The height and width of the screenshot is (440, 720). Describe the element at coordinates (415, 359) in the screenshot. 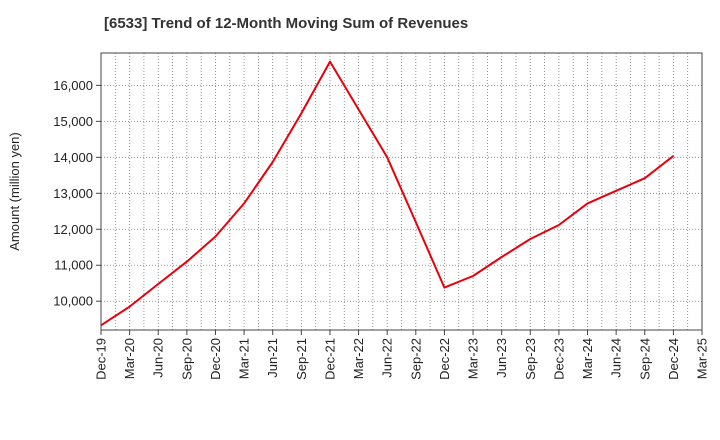

I see `x-tick-label: Sep-22` at that location.